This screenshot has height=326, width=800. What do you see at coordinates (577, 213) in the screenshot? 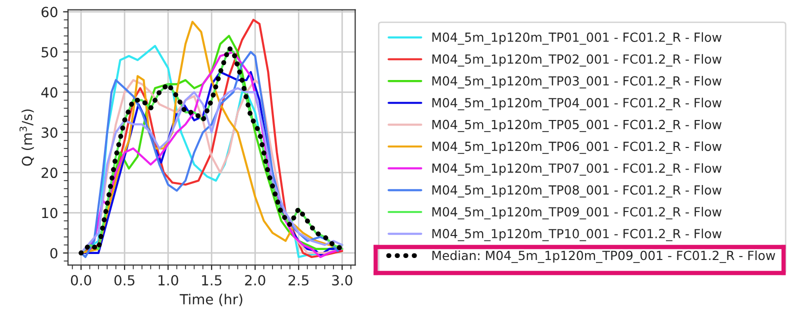
I see `legend-label: M04_5m_1p120m_TP09_001 - FC01.2_R - Flow` at bounding box center [577, 213].